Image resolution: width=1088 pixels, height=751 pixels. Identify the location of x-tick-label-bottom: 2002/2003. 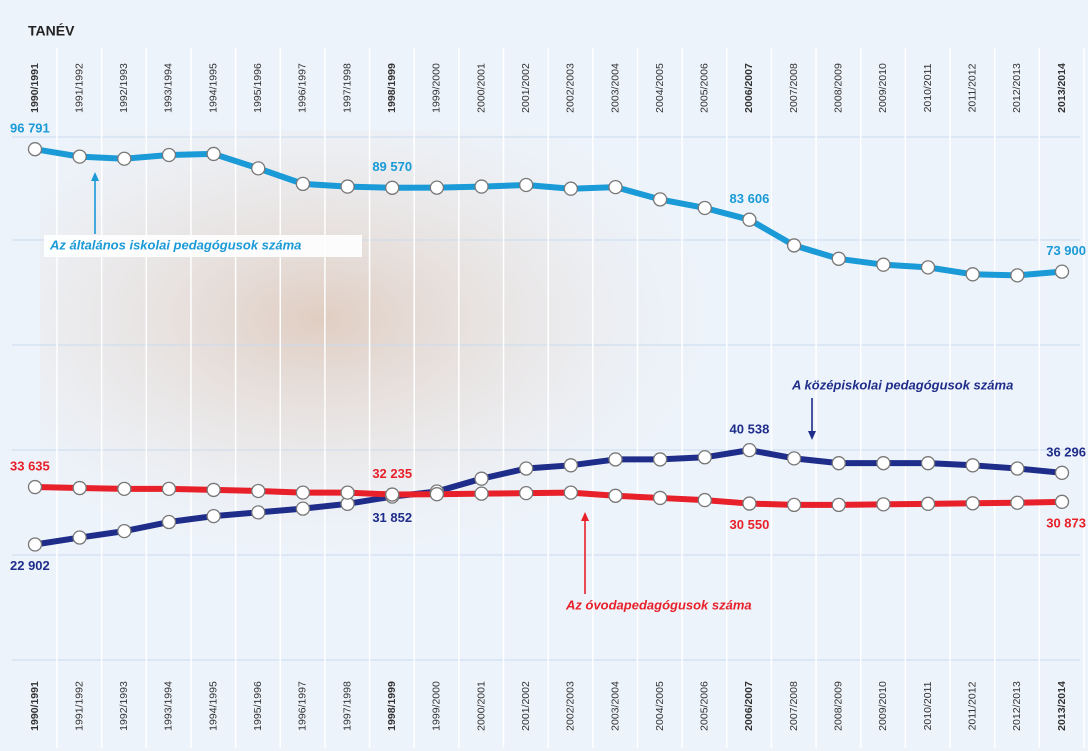
(571, 706).